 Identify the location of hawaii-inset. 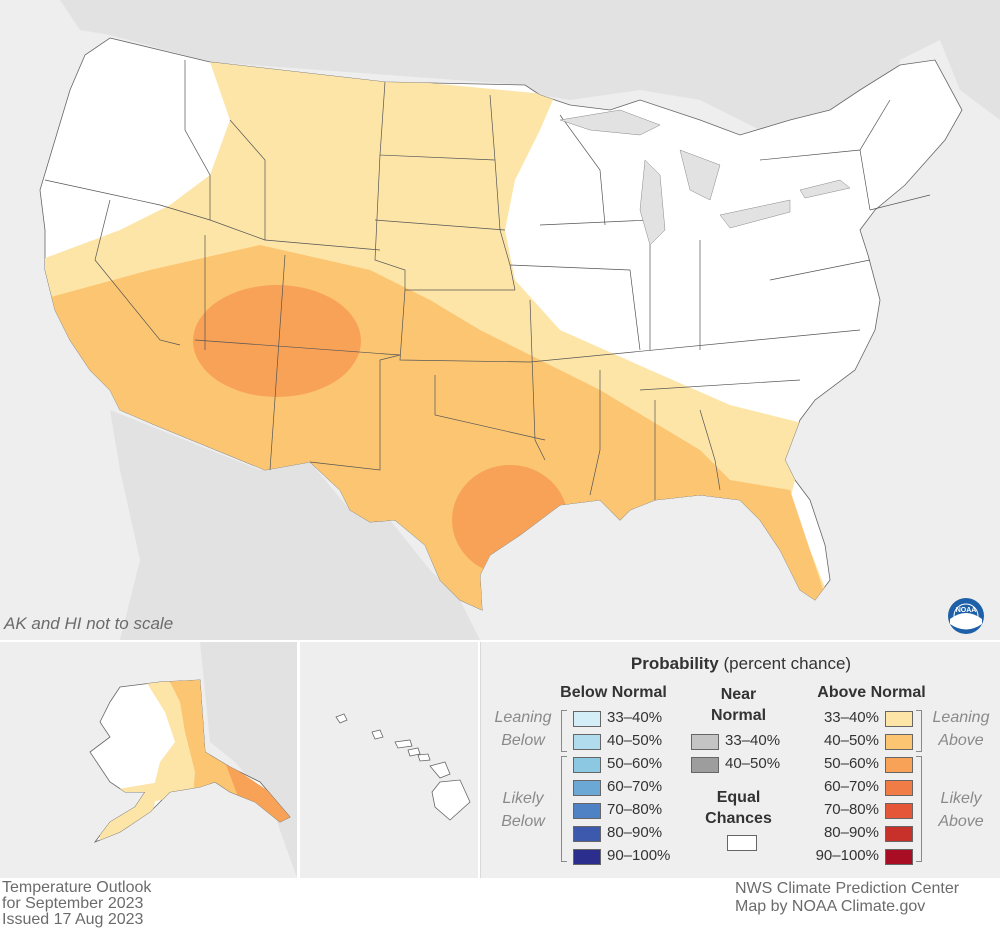
(389, 760).